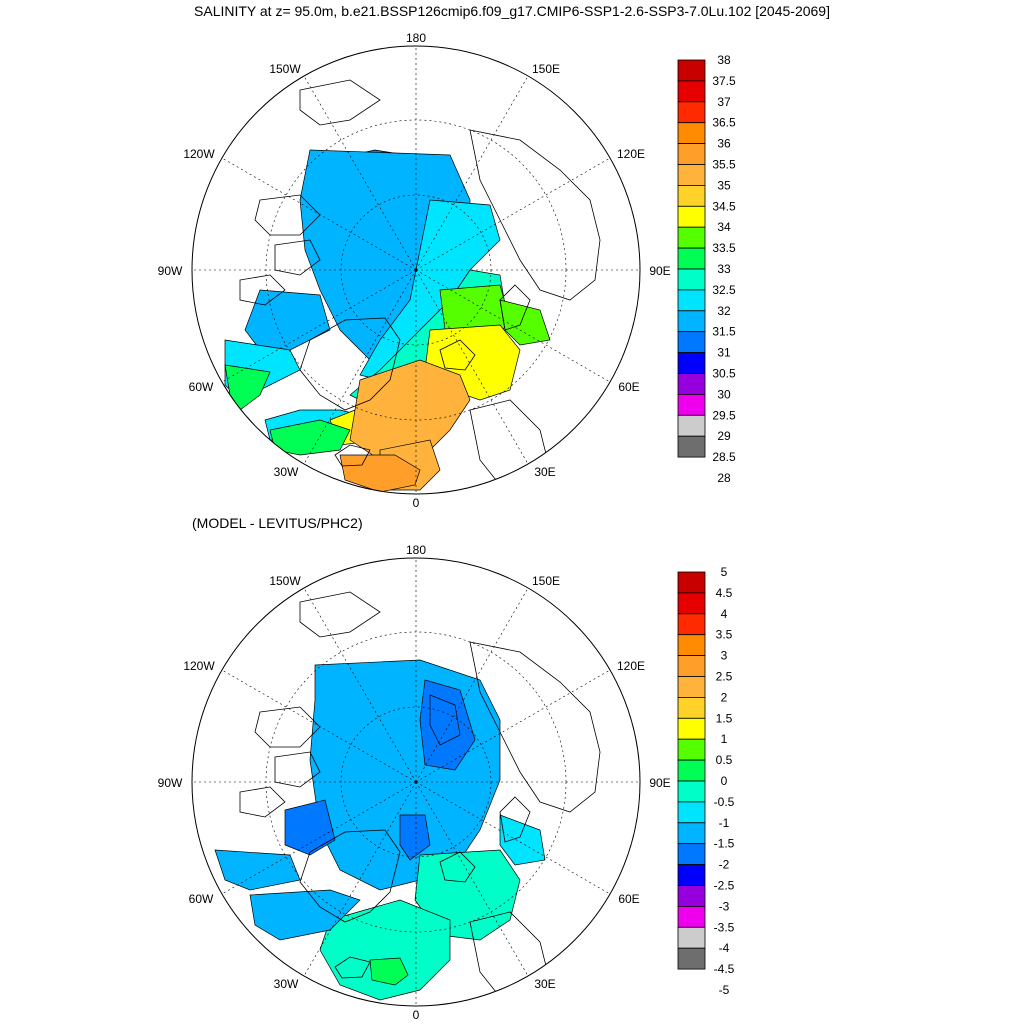  Describe the element at coordinates (724, 593) in the screenshot. I see `colorbar-label: 4.5` at that location.